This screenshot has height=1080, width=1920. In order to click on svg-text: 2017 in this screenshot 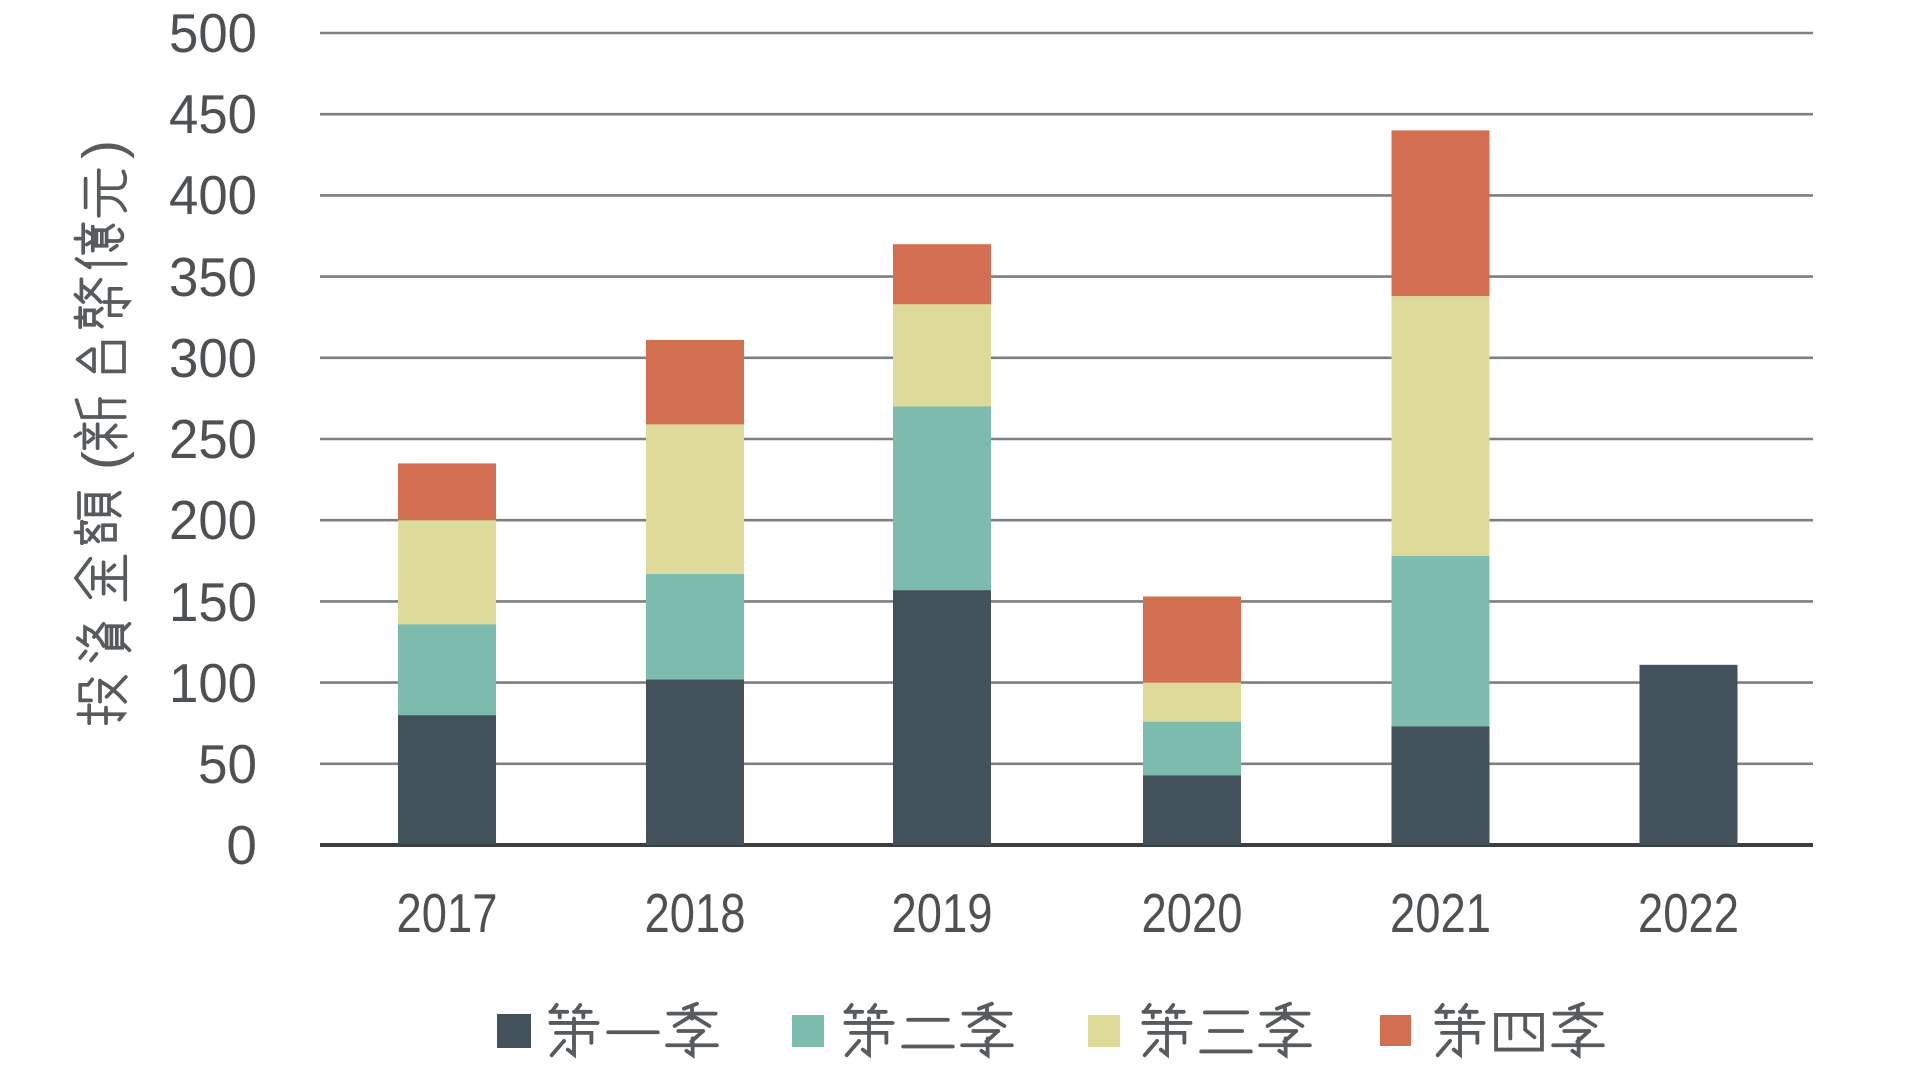, I will do `click(447, 913)`.